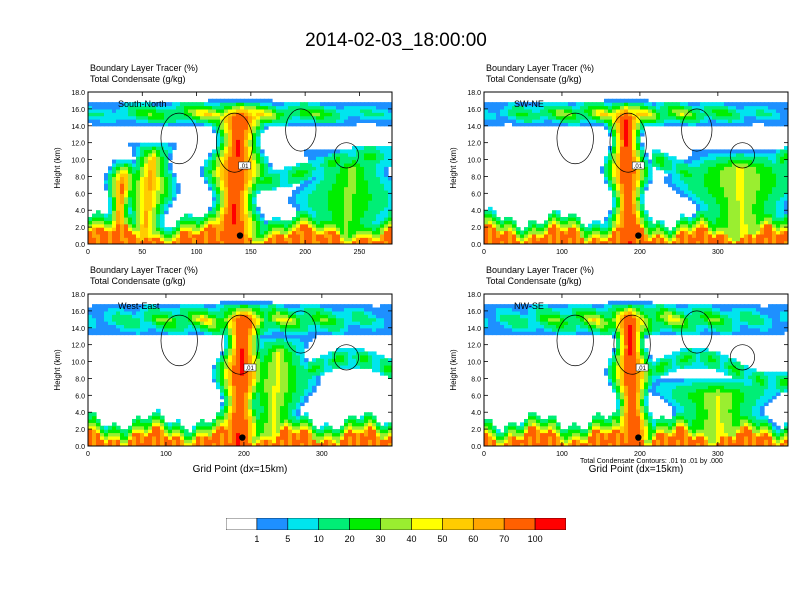 This screenshot has width=792, height=612. Describe the element at coordinates (288, 539) in the screenshot. I see `colorbar-label: 5` at that location.